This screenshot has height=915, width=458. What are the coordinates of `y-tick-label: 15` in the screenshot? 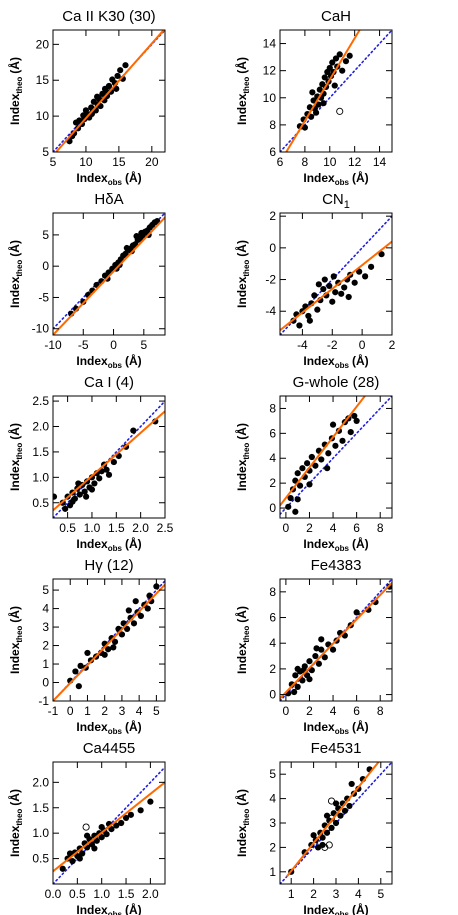 It's located at (43, 80).